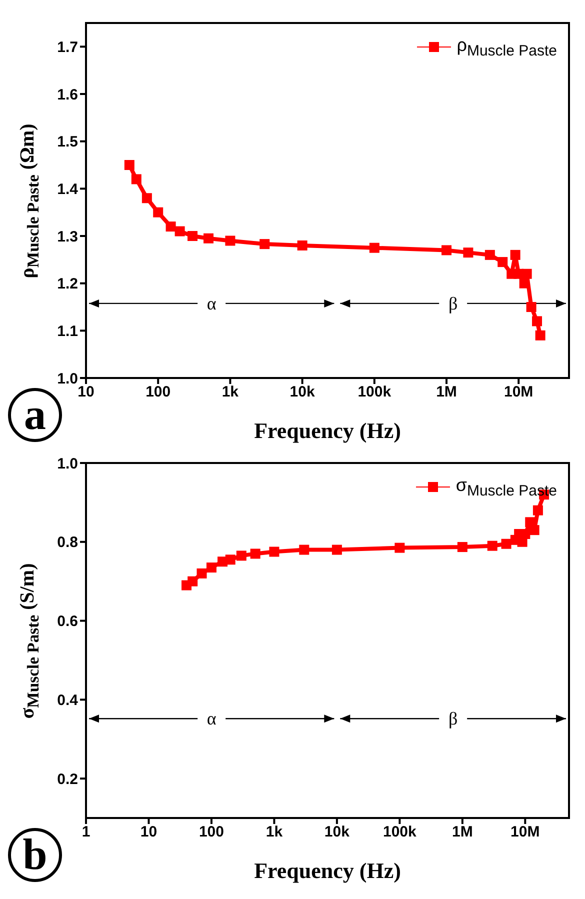 Image resolution: width=585 pixels, height=899 pixels. I want to click on x-tick-label: 1, so click(86, 832).